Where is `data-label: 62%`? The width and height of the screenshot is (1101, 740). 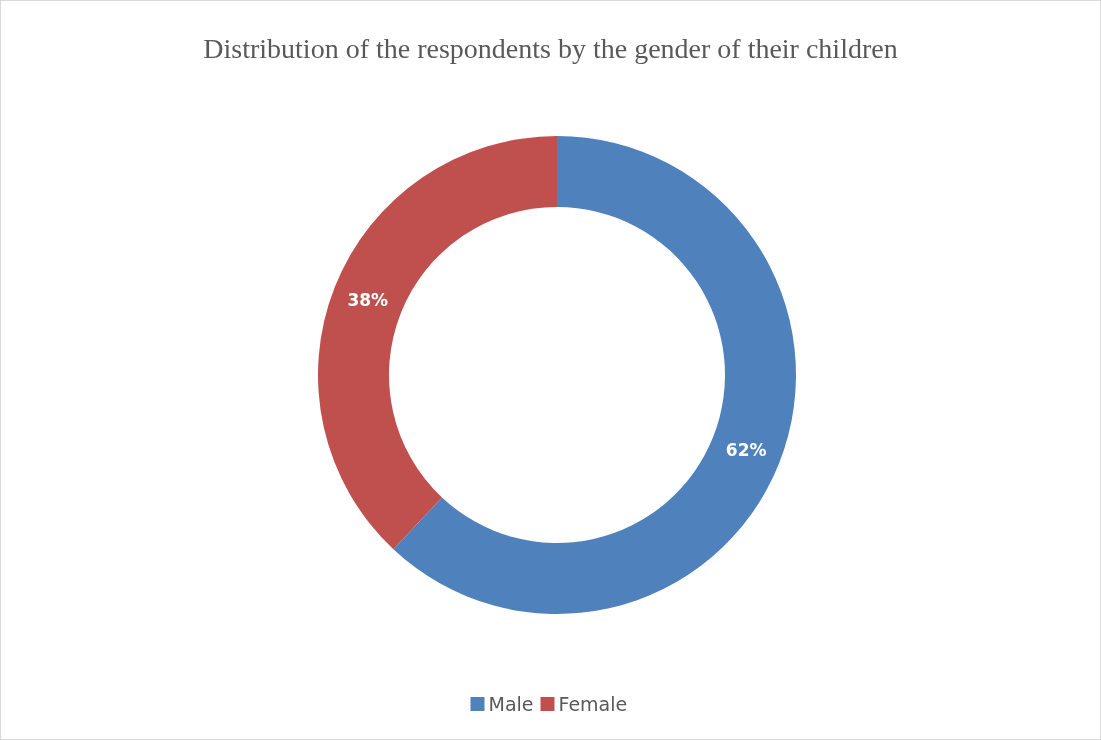
data-label: 62% is located at coordinates (746, 449).